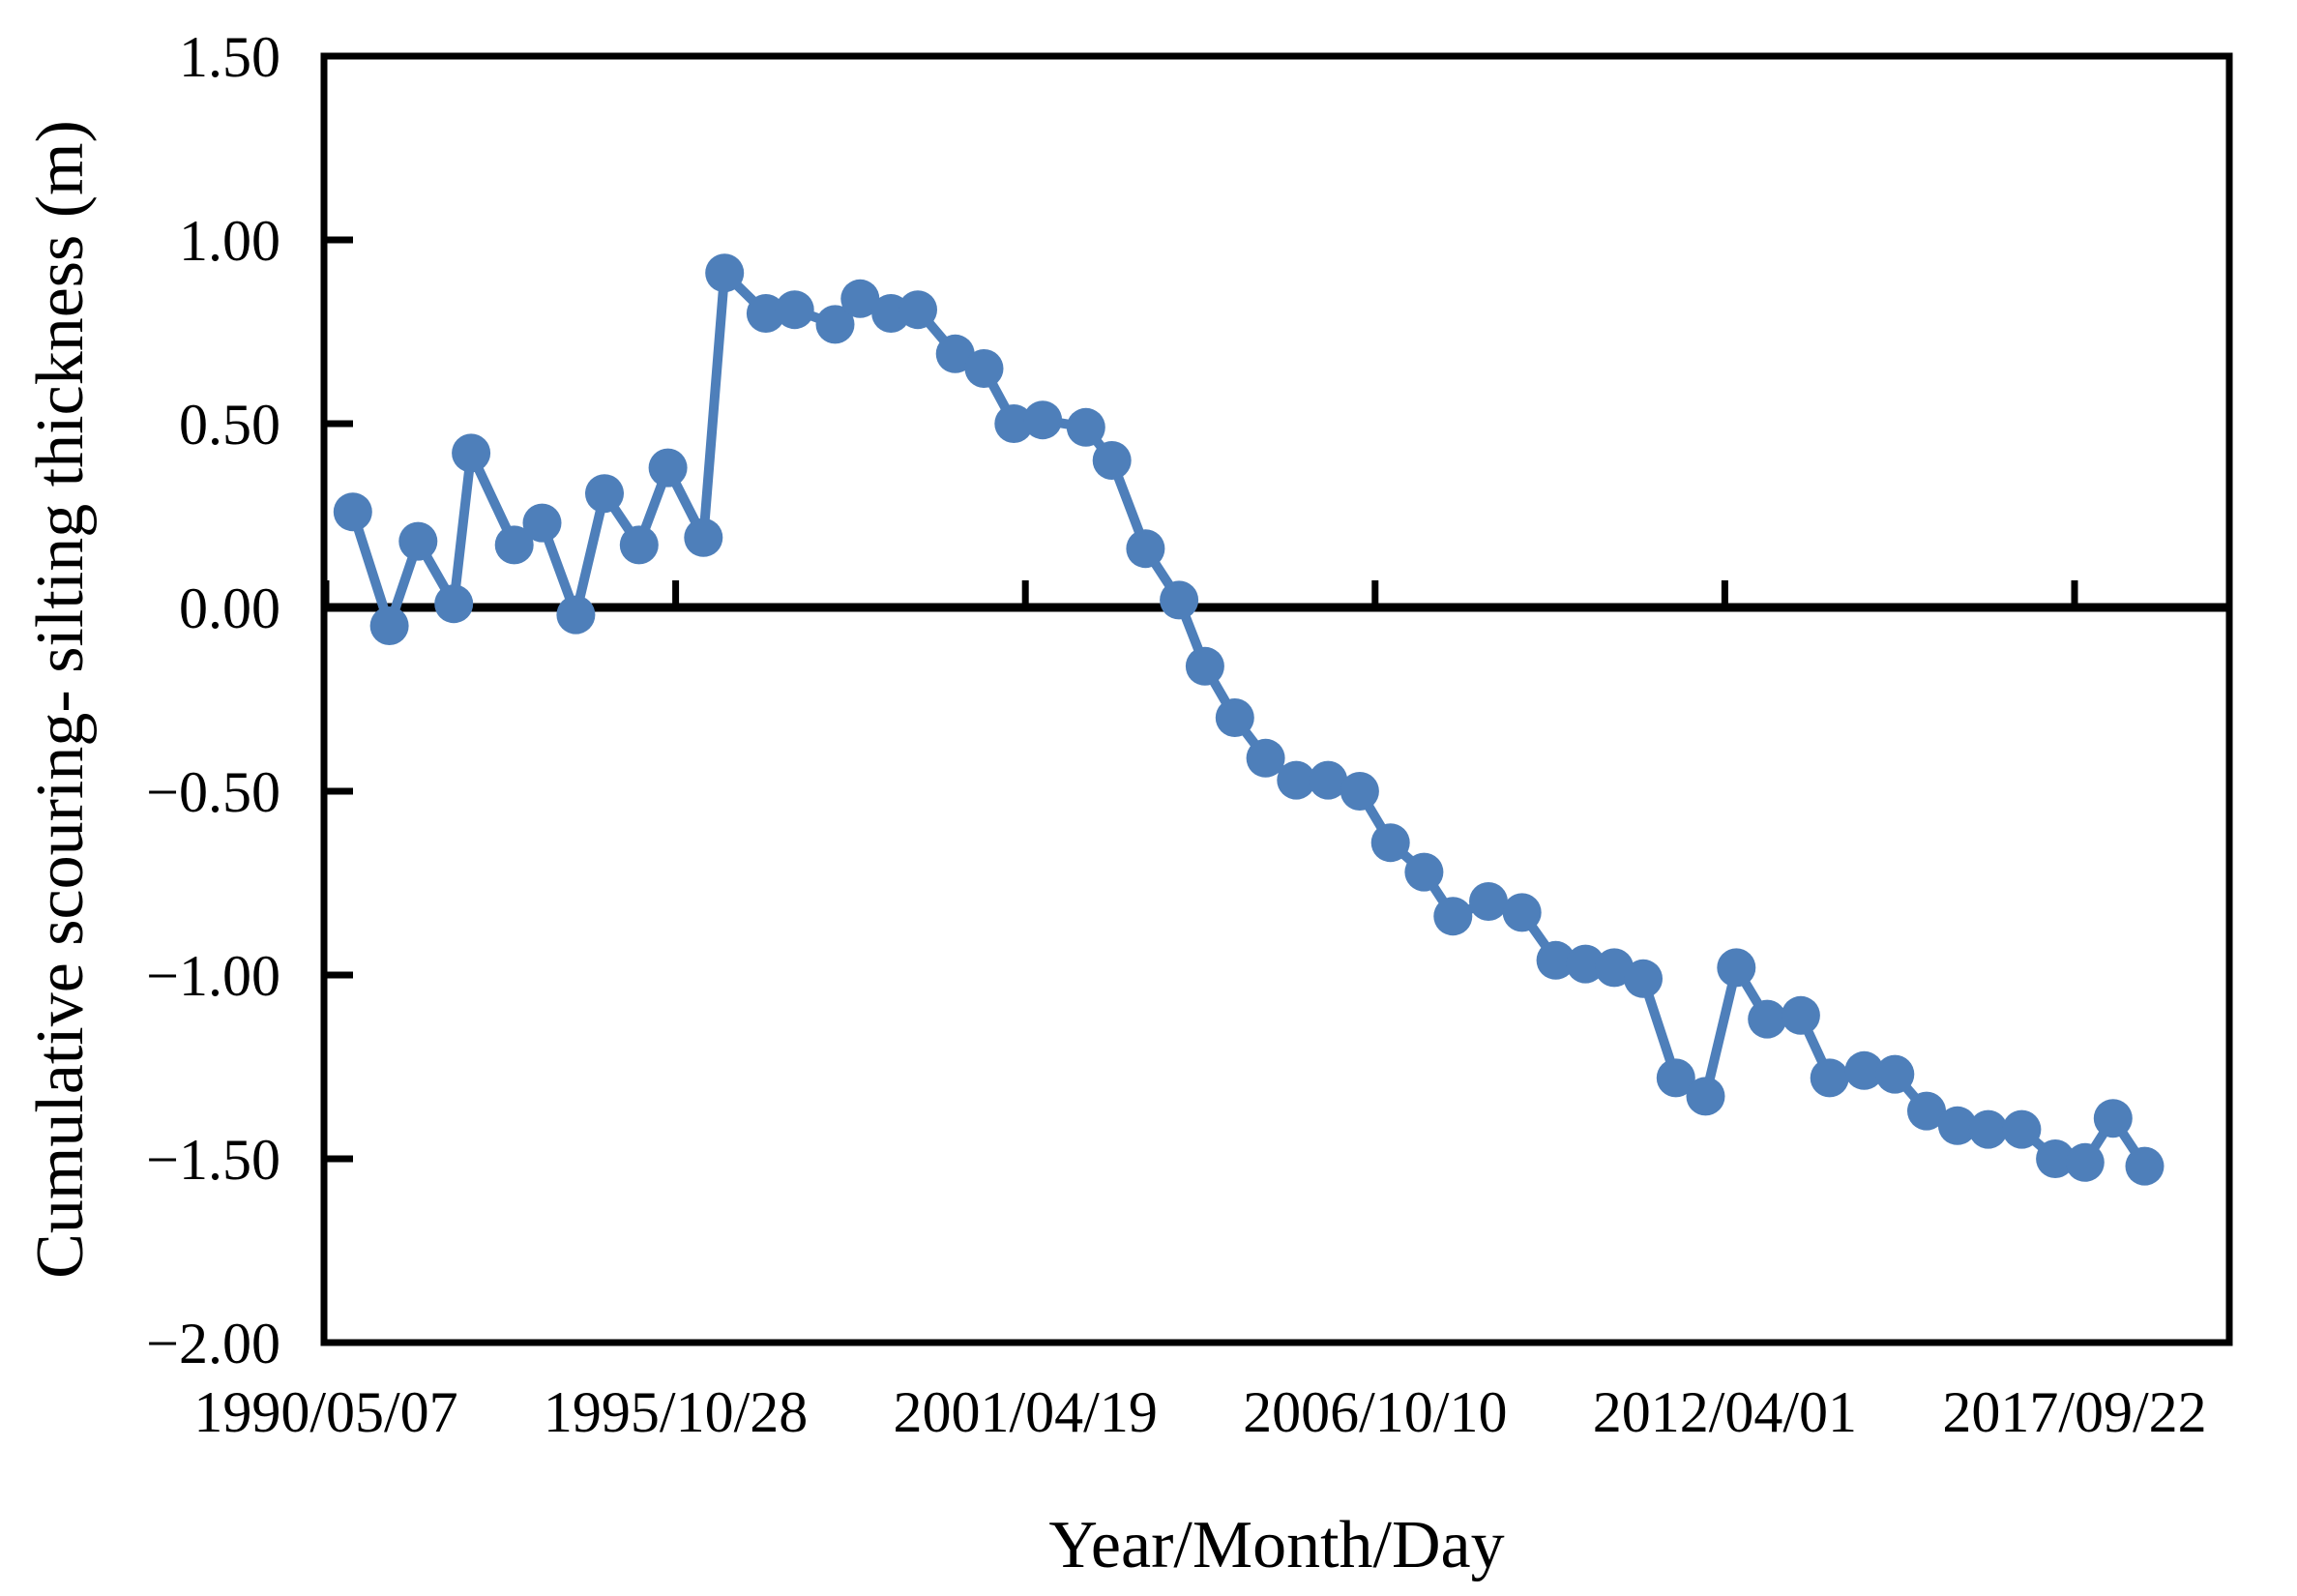  Describe the element at coordinates (230, 241) in the screenshot. I see `y-tick-label: 1.00` at that location.